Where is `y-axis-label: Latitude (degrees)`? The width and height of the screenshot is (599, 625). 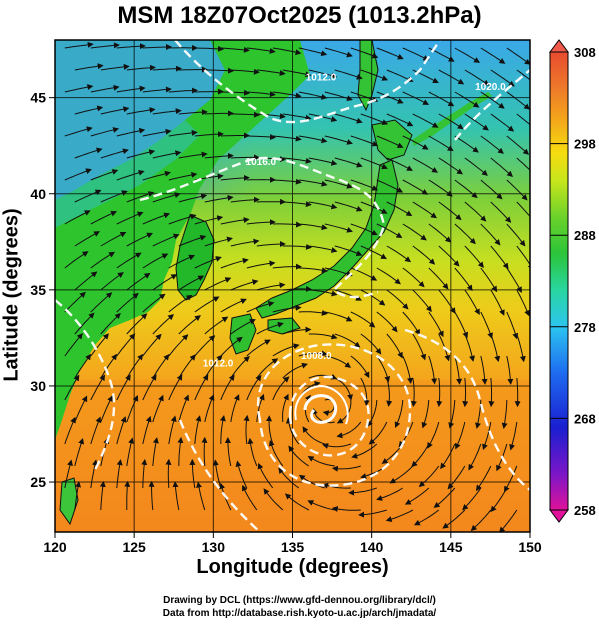 y-axis-label: Latitude (degrees) is located at coordinates (11, 295).